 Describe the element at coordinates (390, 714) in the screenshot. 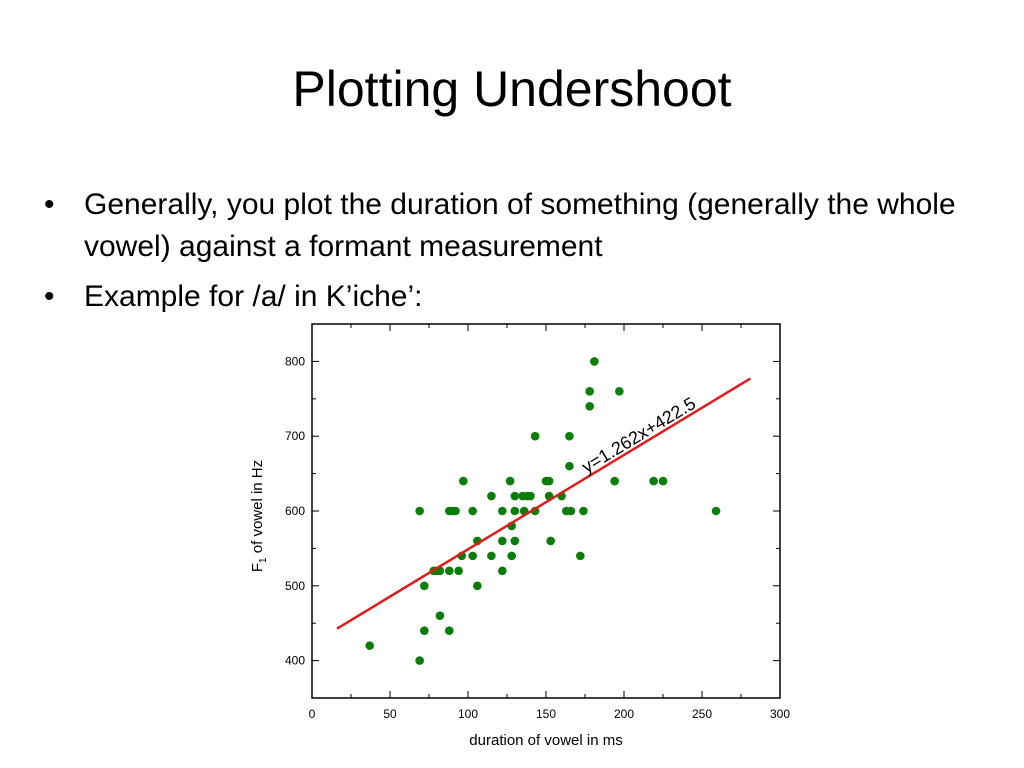

I see `x-tick-label: 50` at that location.